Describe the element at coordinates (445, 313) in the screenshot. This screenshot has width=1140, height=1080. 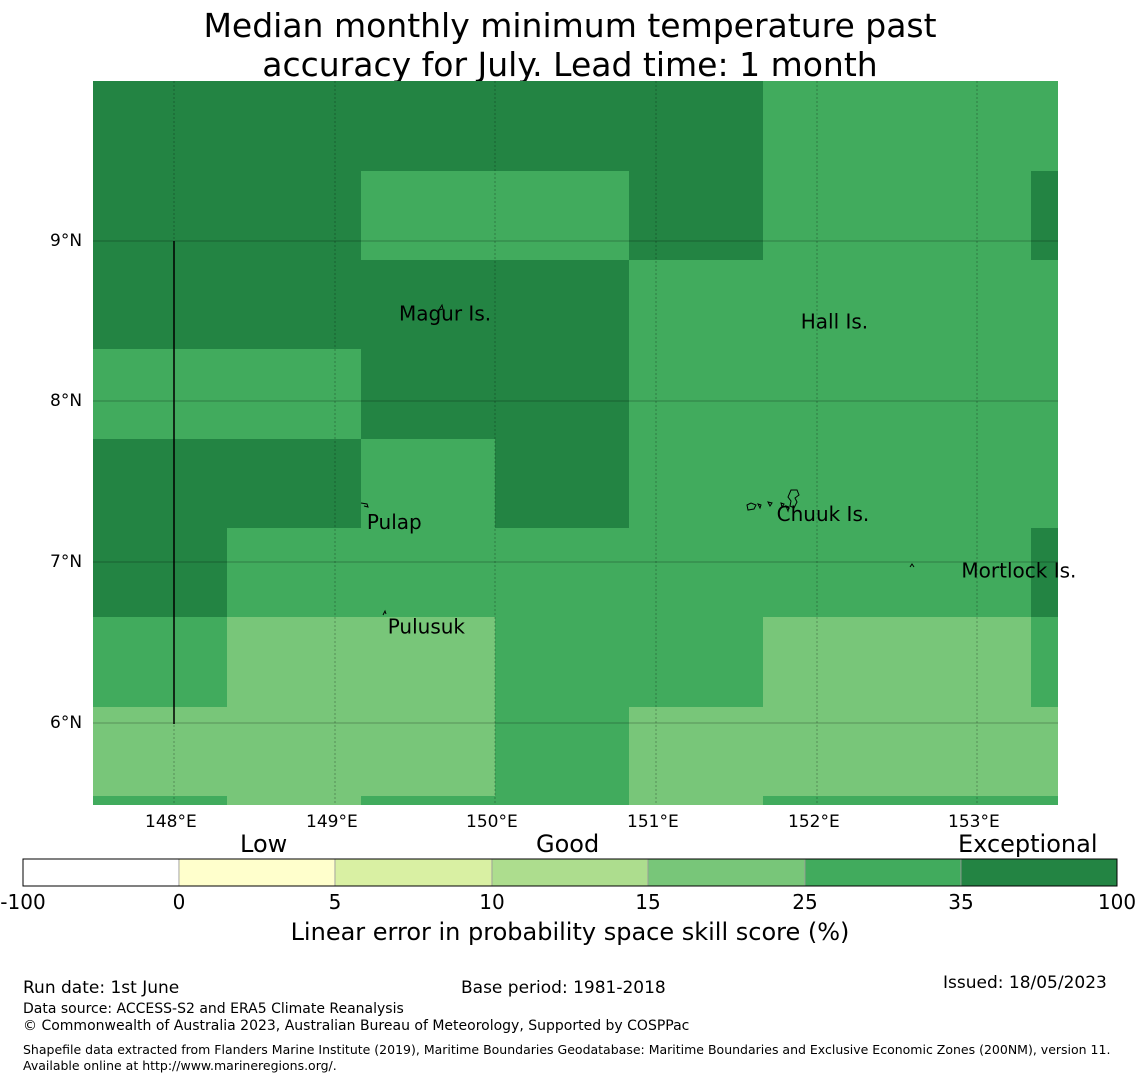
I see `place-label: Magur Is.` at that location.